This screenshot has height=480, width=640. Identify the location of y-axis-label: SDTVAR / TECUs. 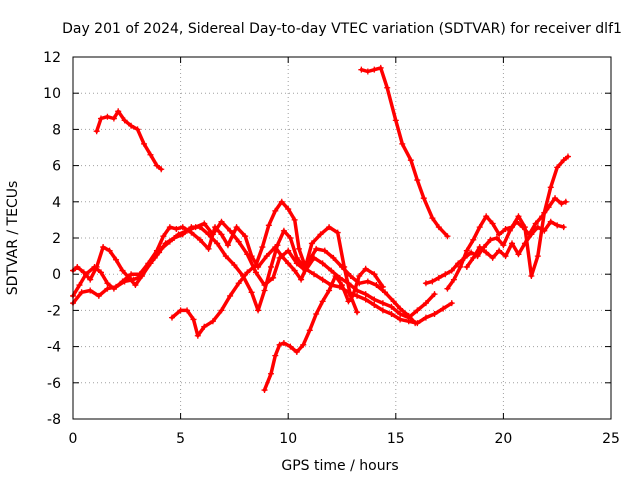
(13, 238).